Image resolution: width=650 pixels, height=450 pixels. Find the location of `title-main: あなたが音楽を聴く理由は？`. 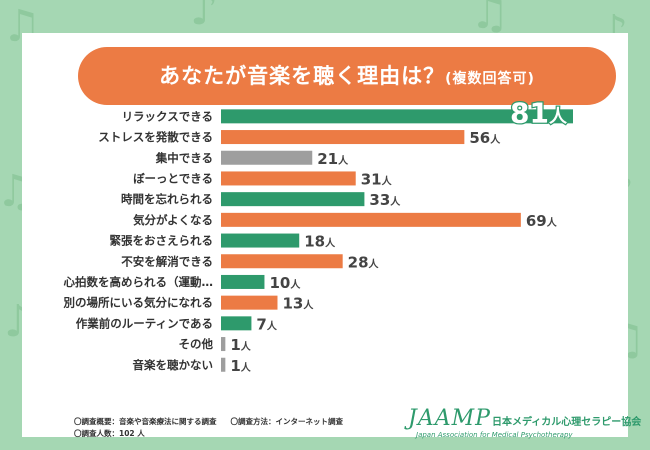

title-main: あなたが音楽を聴く理由は？ is located at coordinates (302, 76).